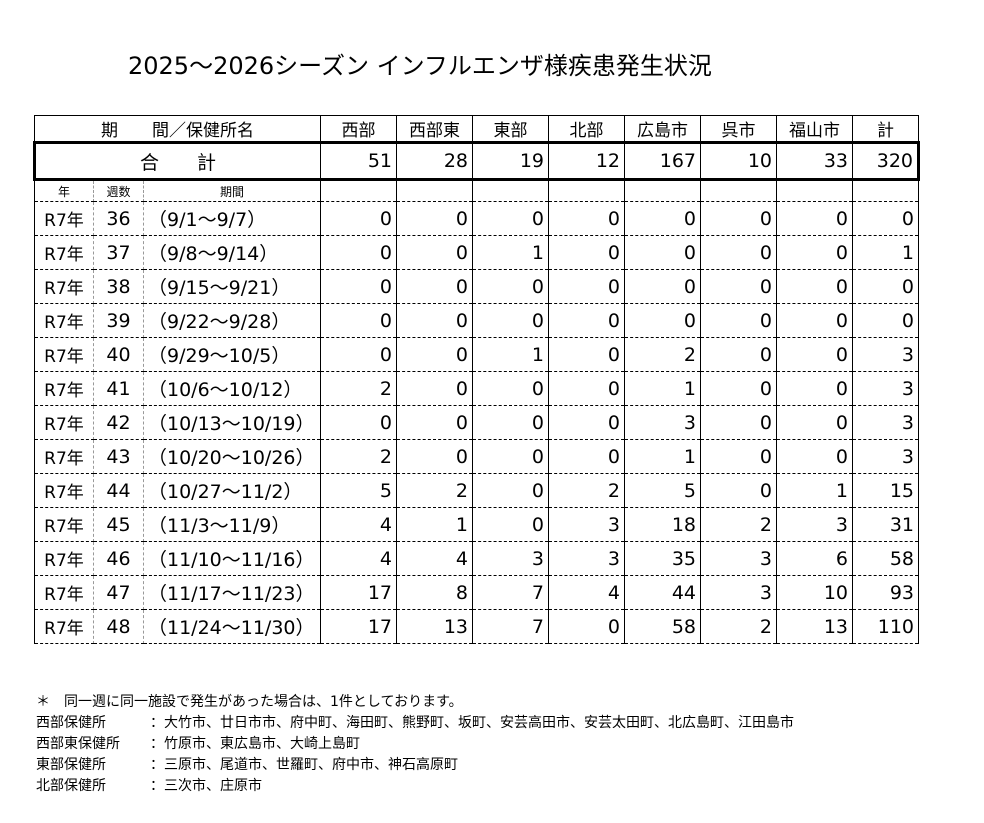 The width and height of the screenshot is (984, 823). What do you see at coordinates (814, 161) in the screenshot?
I see `total-cell: 33` at bounding box center [814, 161].